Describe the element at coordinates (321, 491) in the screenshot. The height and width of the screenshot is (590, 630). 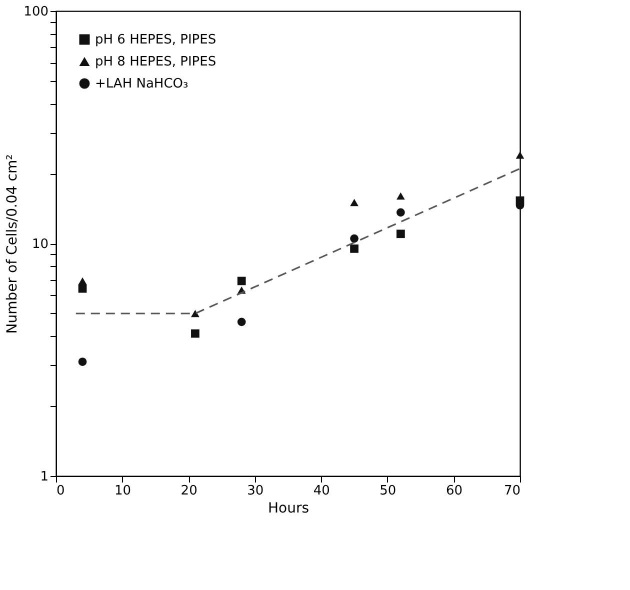
I see `x-tick-label: 40` at that location.